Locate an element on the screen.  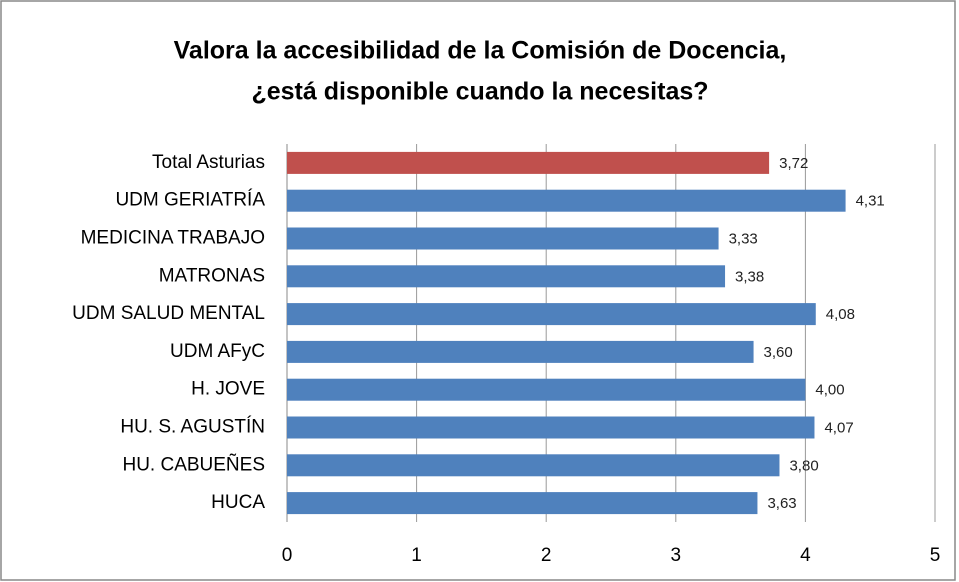
category-label: MATRONAS is located at coordinates (212, 275).